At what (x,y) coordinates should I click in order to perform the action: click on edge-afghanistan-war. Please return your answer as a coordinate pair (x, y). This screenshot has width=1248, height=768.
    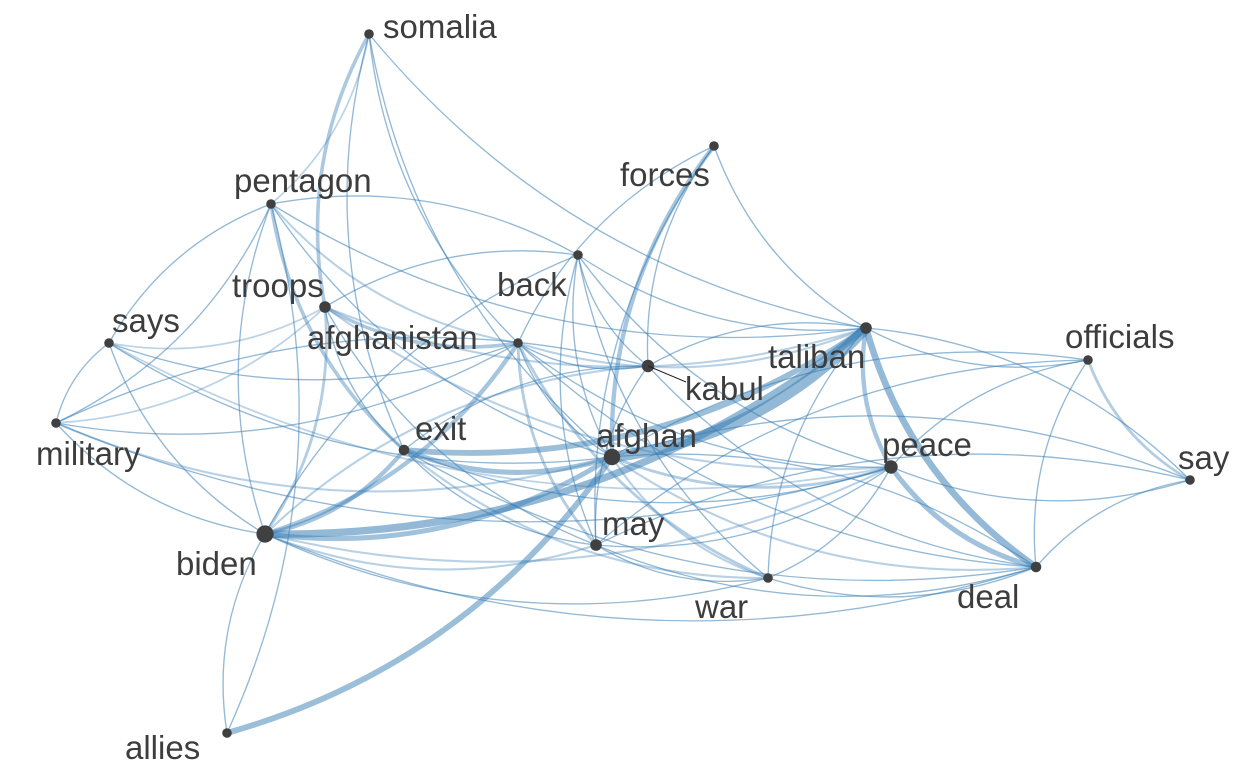
    Looking at the image, I should click on (643, 460).